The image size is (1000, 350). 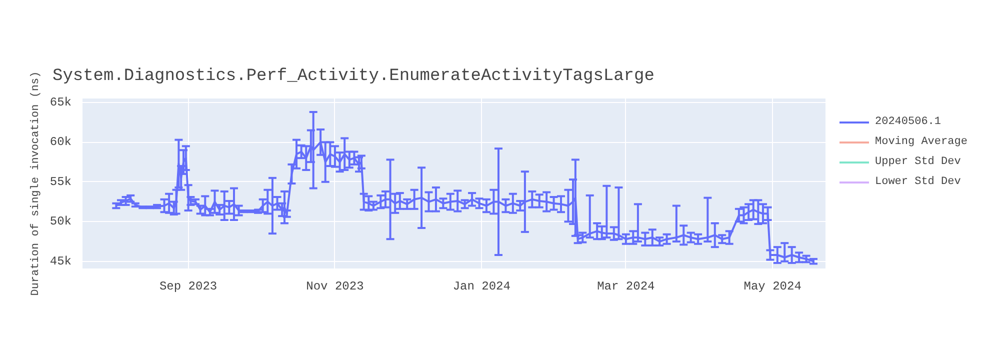 What do you see at coordinates (353, 76) in the screenshot?
I see `chart-title: System.Diagnostics.Perf_Activity.EnumerateActivityTagsLarge` at bounding box center [353, 76].